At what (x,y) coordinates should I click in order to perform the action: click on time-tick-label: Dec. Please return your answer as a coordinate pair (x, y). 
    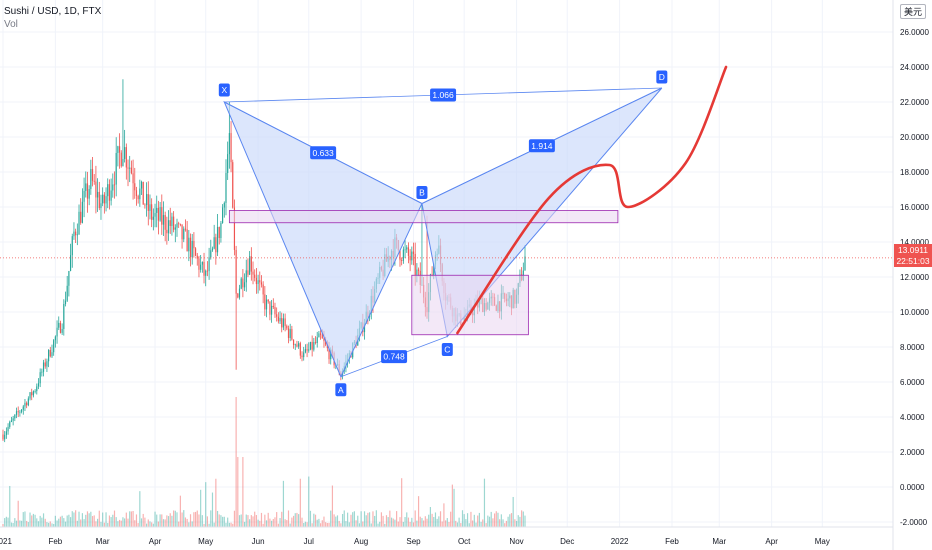
    Looking at the image, I should click on (567, 541).